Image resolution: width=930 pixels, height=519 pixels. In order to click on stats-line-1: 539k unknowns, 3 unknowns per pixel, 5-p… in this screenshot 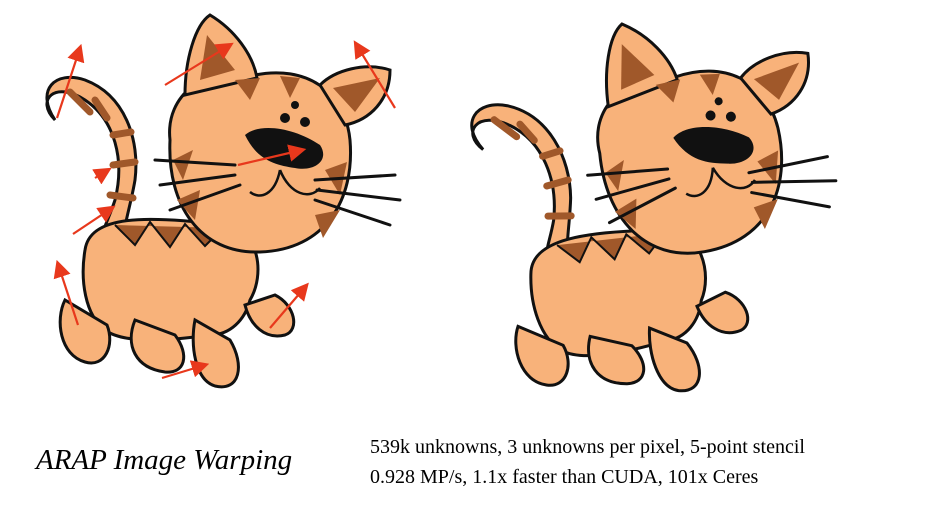, I will do `click(587, 447)`.